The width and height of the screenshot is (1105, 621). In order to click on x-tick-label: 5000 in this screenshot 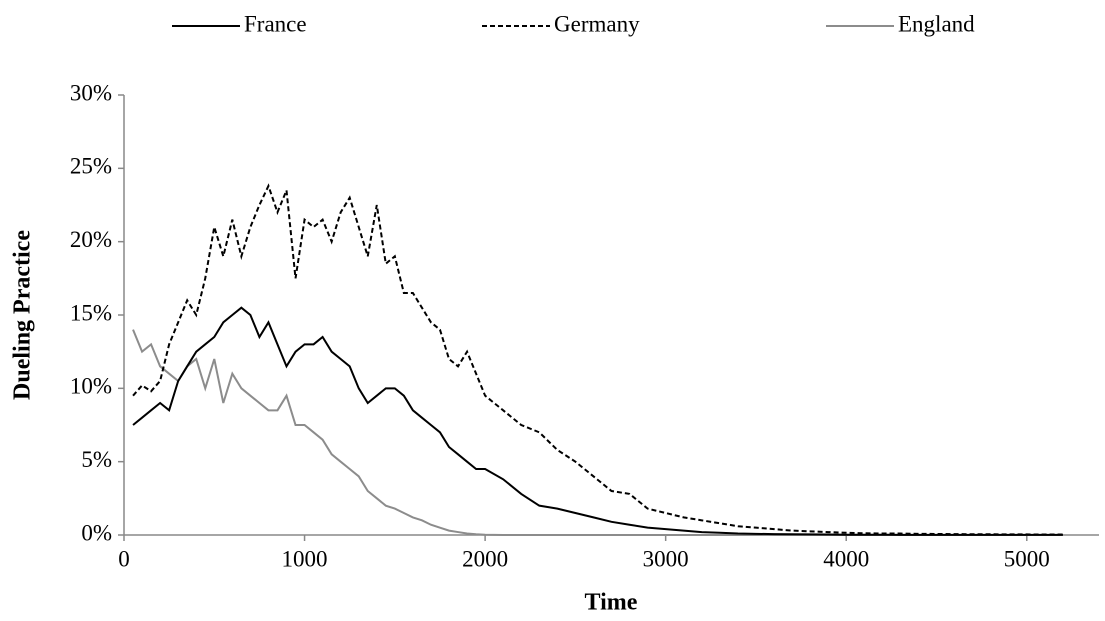, I will do `click(1027, 558)`.